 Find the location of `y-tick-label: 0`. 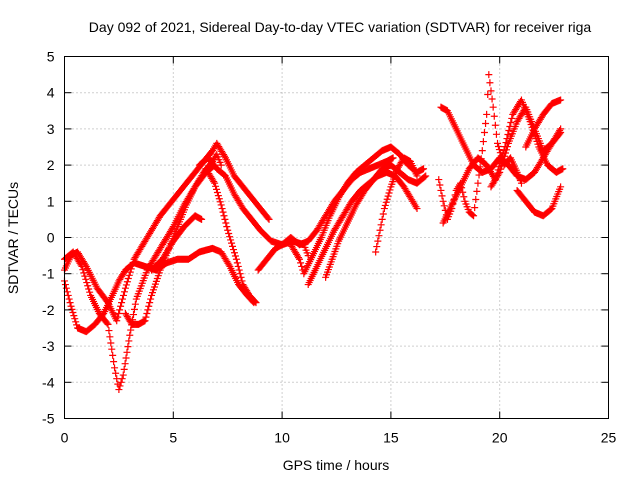

y-tick-label: 0 is located at coordinates (51, 238).